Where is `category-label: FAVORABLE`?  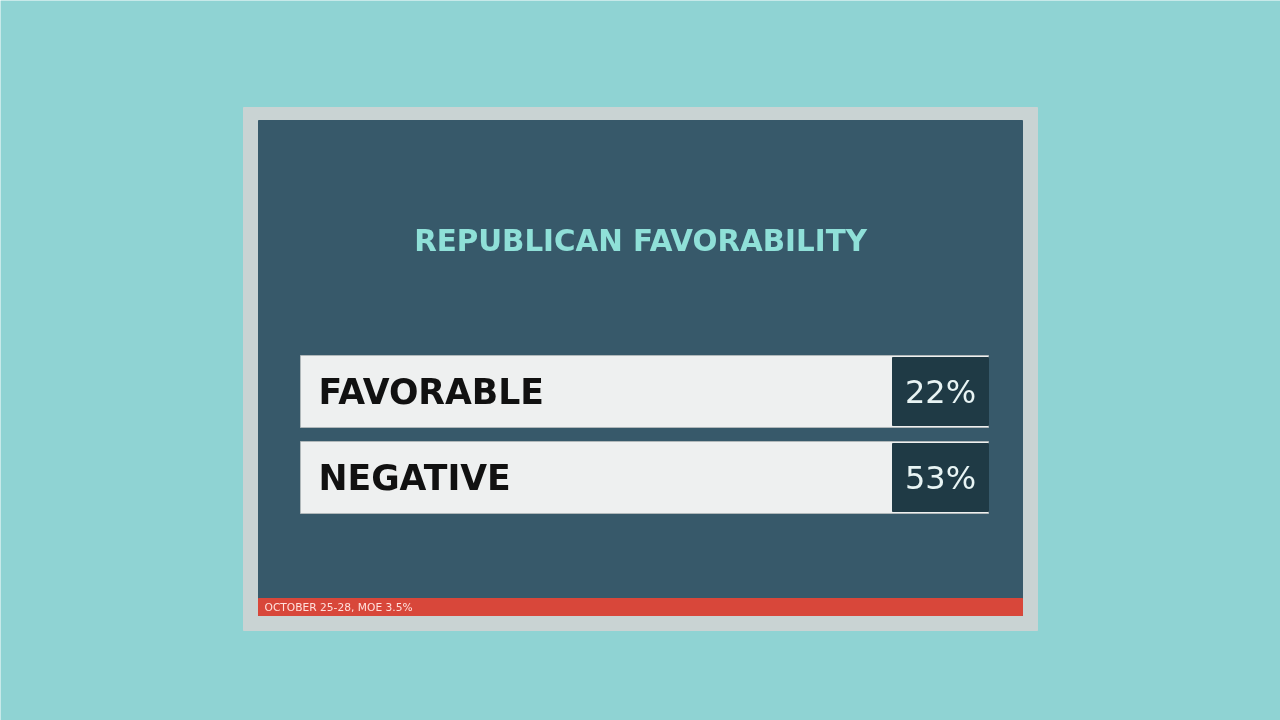 category-label: FAVORABLE is located at coordinates (431, 391).